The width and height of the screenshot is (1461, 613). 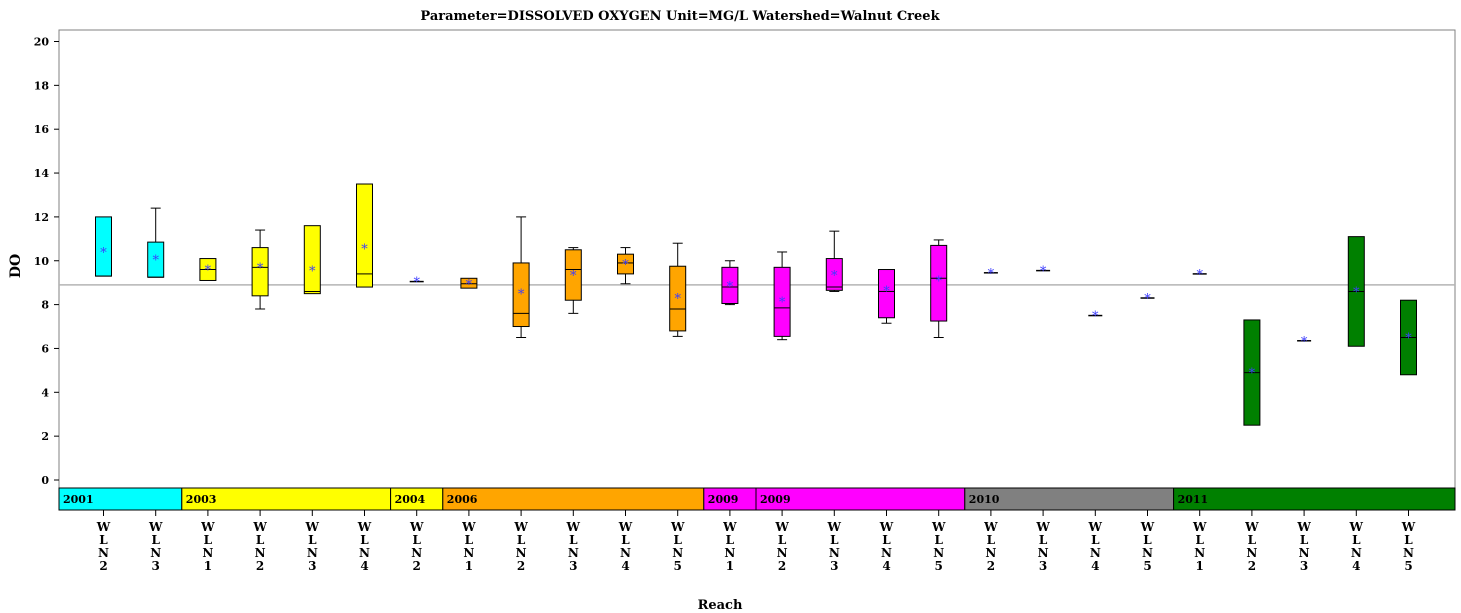 I want to click on box-22: *, so click(x=1199, y=275).